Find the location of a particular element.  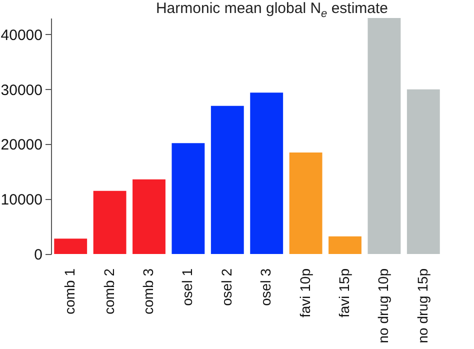

x-tick-label: comb 1 is located at coordinates (70, 291).